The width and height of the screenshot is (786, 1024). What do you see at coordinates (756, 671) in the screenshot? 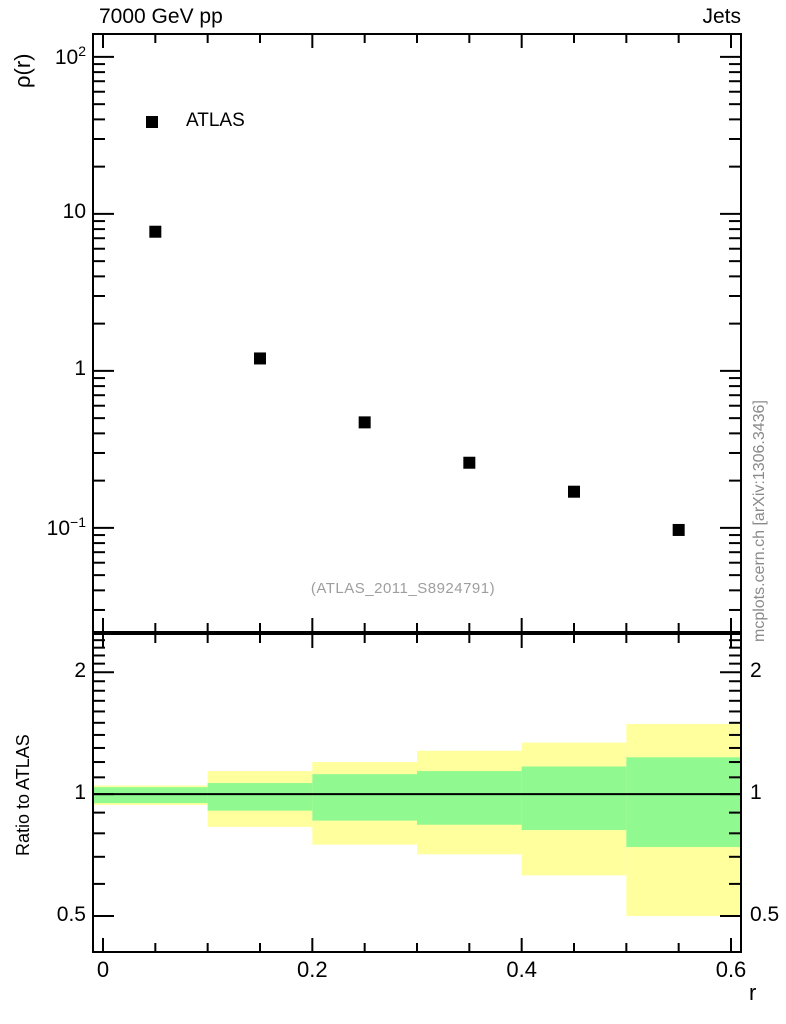
I see `ratio-y-tick-label-right: 2` at bounding box center [756, 671].